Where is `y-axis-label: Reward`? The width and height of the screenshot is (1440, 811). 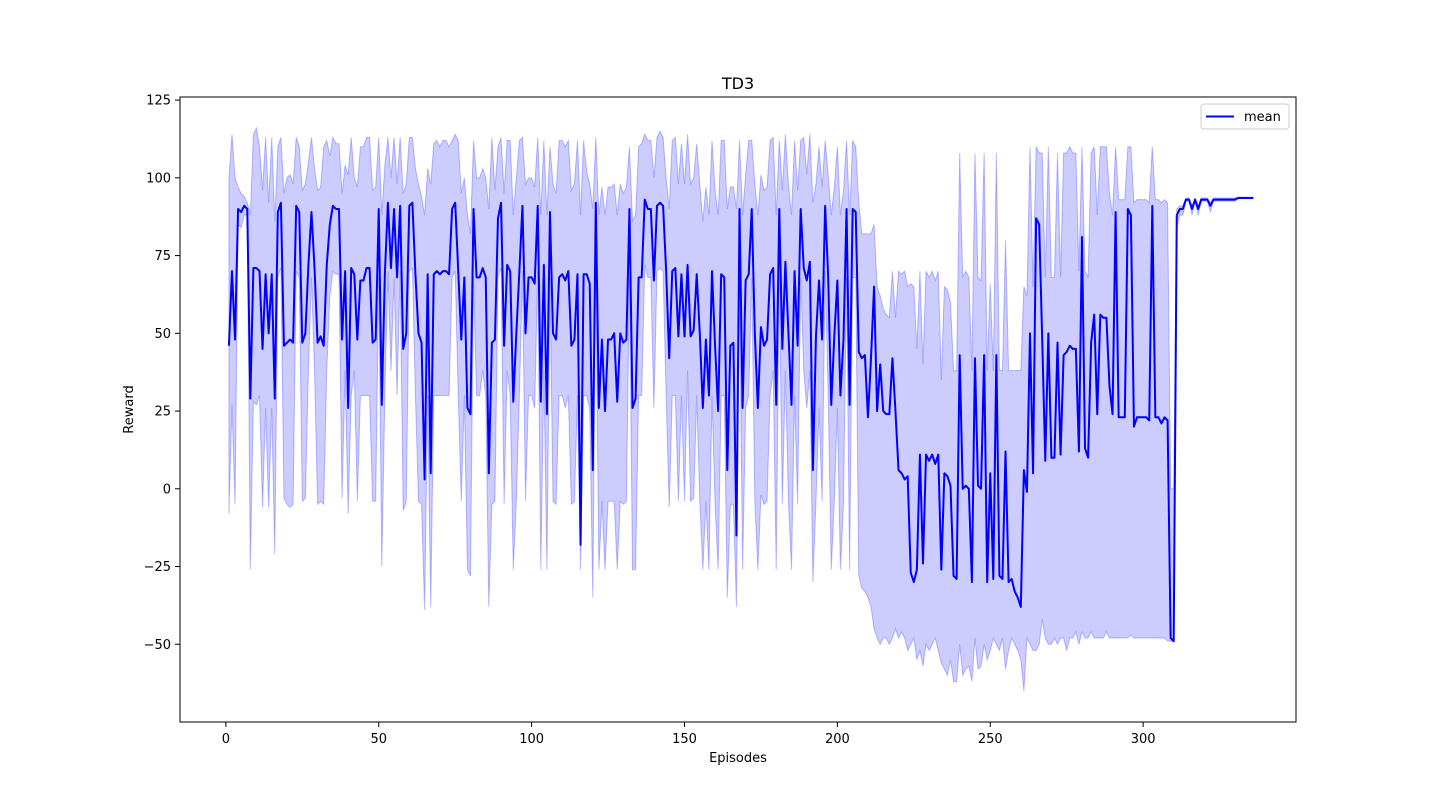 y-axis-label: Reward is located at coordinates (129, 409).